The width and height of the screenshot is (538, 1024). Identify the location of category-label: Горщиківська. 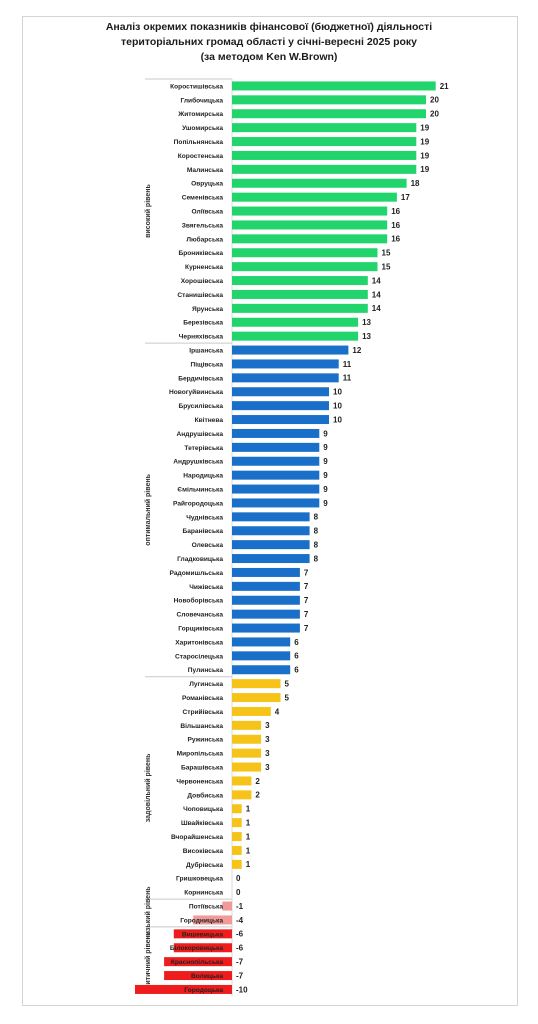
(200, 628).